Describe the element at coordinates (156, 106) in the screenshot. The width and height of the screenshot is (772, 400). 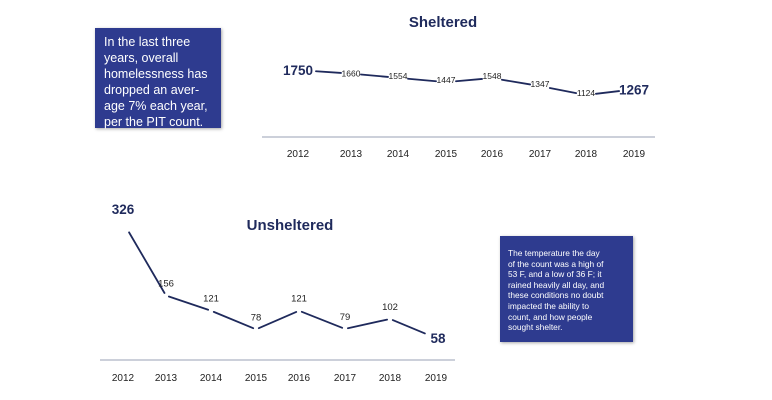
I see `callout-line: age 7% each year,` at that location.